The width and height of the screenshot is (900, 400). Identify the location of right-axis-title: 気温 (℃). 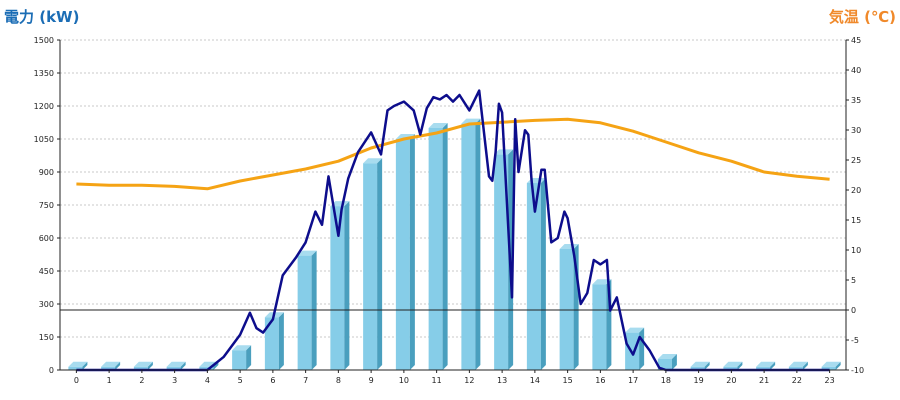
(862, 17).